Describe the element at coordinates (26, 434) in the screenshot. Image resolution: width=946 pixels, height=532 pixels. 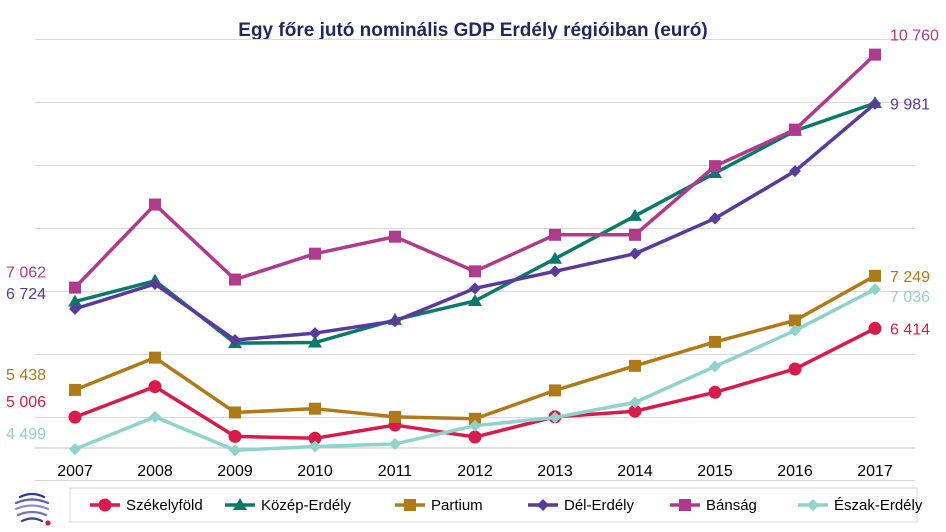
I see `start-value-label: 4 499` at that location.